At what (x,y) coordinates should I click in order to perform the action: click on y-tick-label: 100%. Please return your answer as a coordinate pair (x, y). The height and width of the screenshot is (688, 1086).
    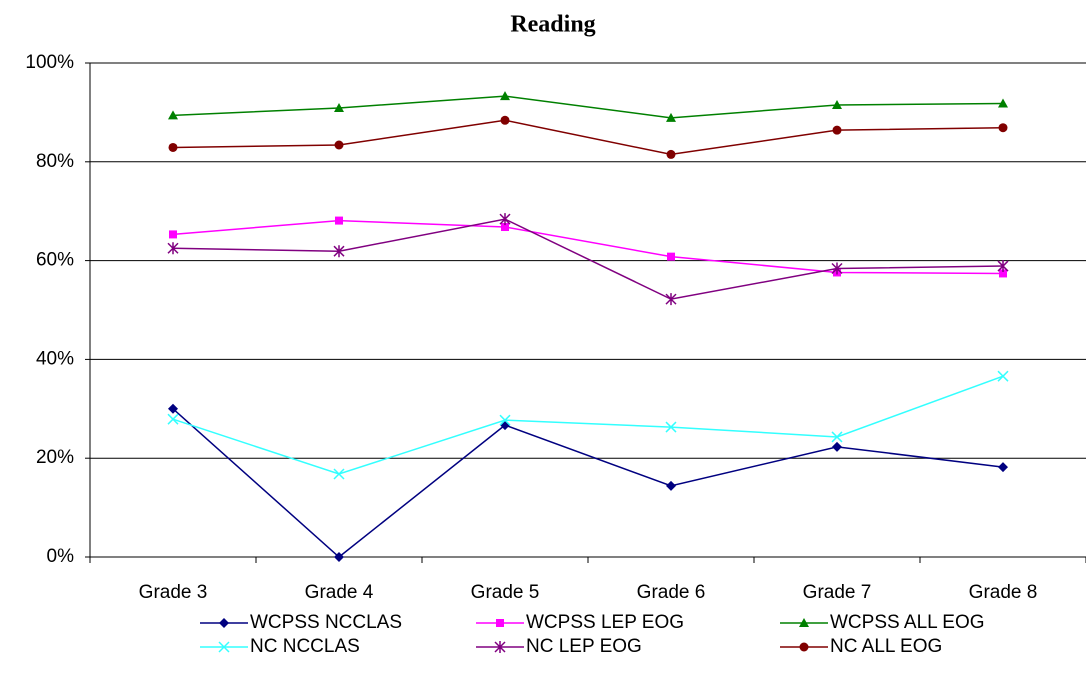
    Looking at the image, I should click on (49, 62).